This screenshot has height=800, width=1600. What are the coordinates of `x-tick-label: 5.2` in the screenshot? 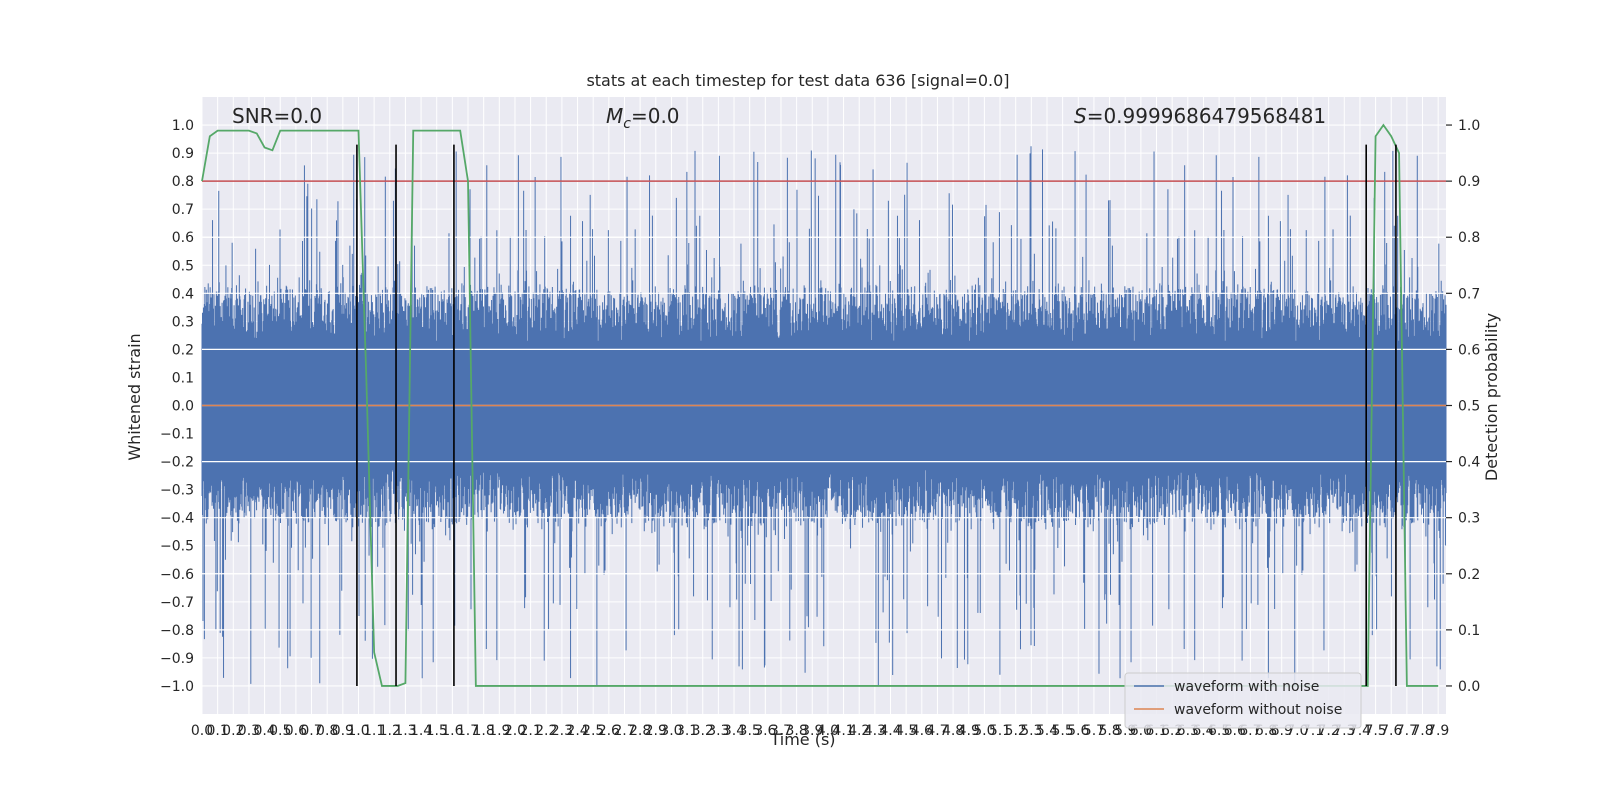 It's located at (1016, 731).